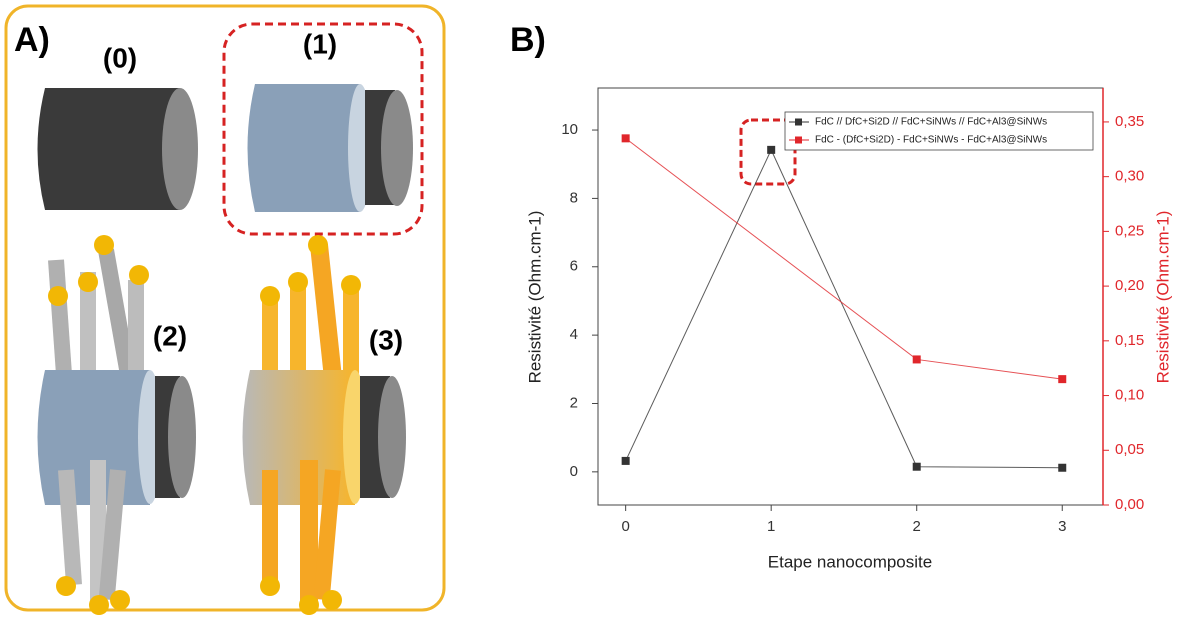 The width and height of the screenshot is (1180, 617). I want to click on panel-label: A), so click(32, 40).